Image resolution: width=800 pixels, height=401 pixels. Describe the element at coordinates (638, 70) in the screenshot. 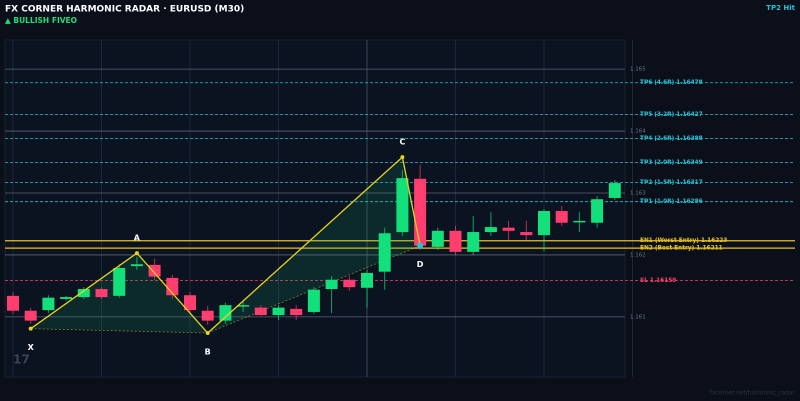

I see `y-tick-label: 1.165` at that location.